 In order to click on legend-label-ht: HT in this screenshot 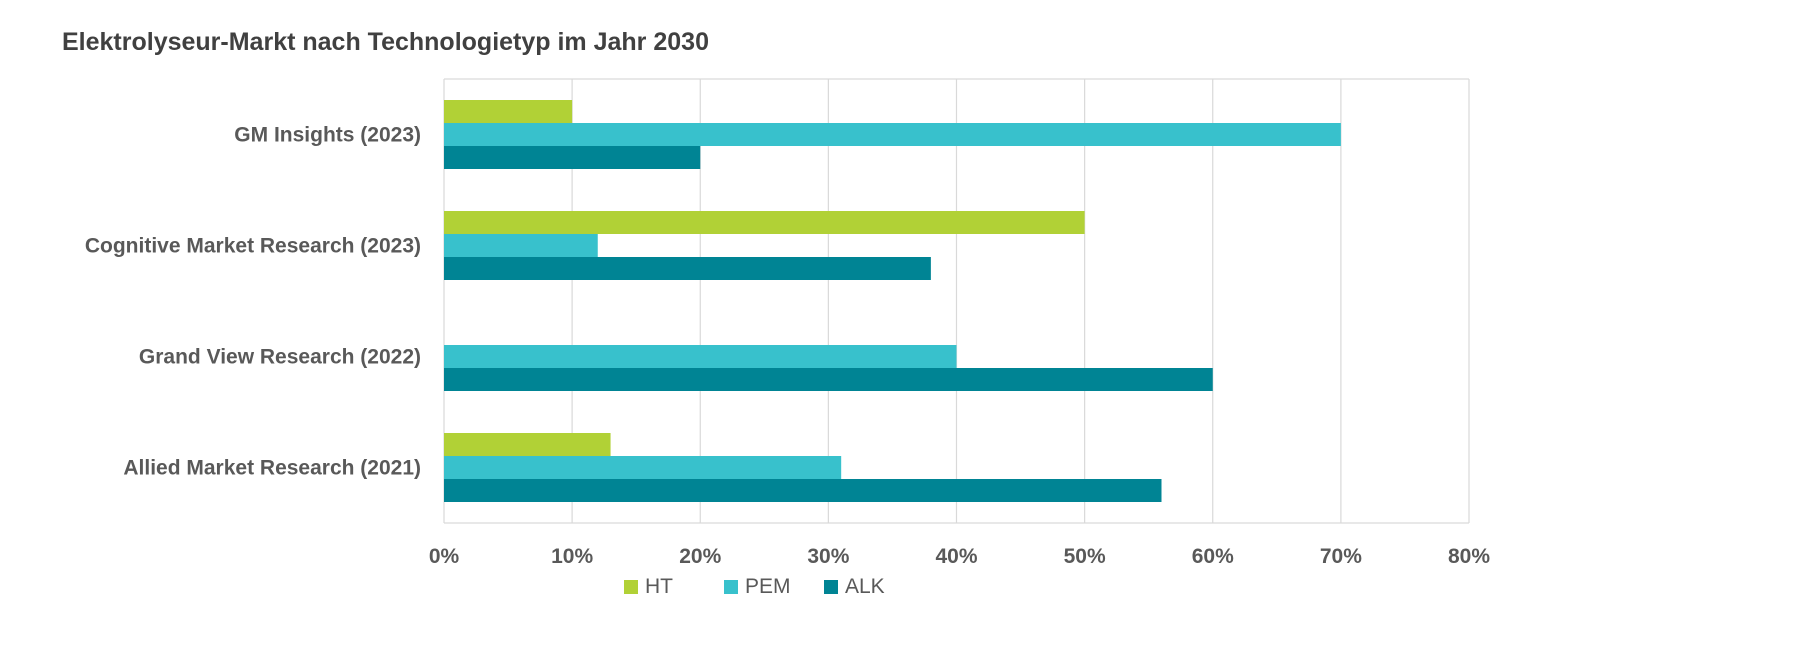, I will do `click(659, 586)`.